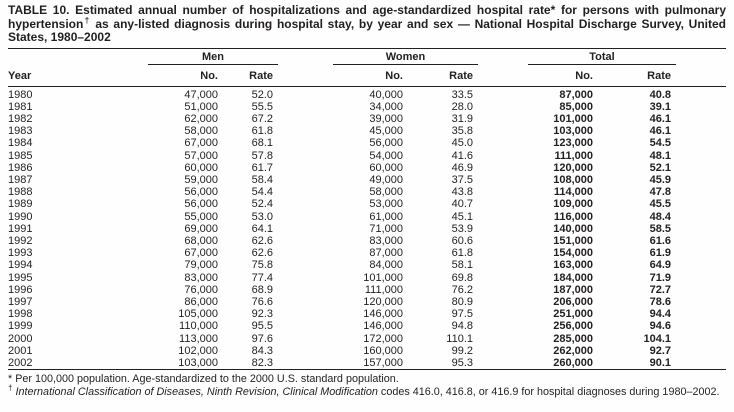  I want to click on women-rate-cell: 45.0, so click(462, 143).